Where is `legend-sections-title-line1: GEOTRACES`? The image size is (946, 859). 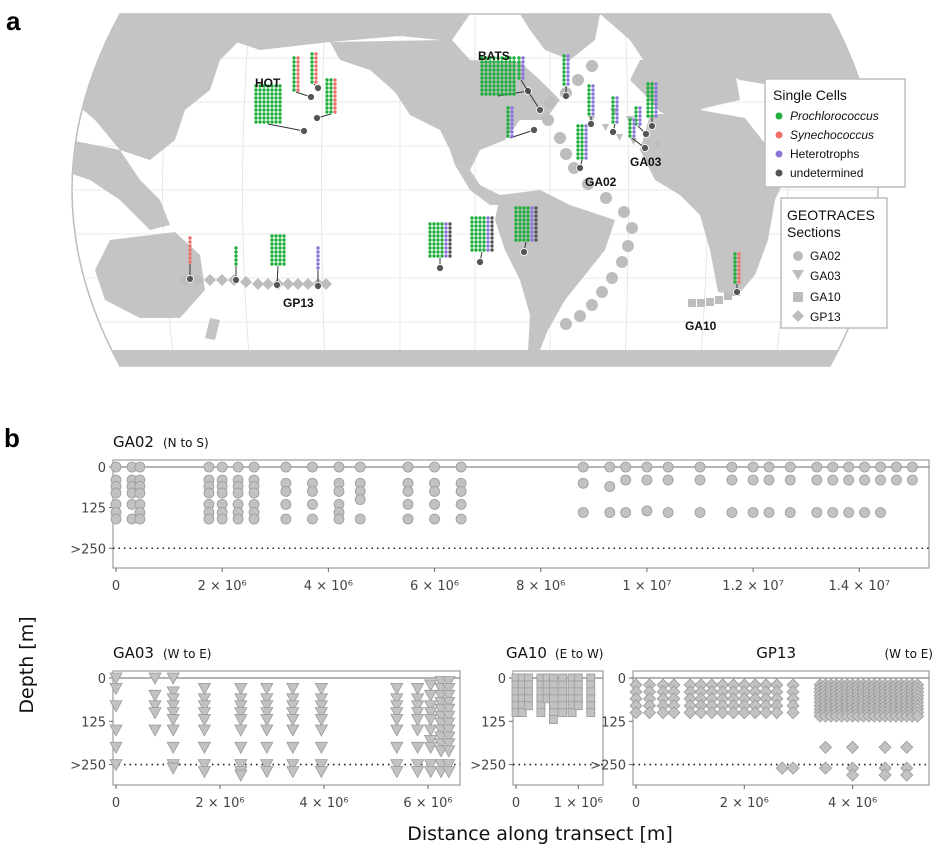
legend-sections-title-line1: GEOTRACES is located at coordinates (831, 215).